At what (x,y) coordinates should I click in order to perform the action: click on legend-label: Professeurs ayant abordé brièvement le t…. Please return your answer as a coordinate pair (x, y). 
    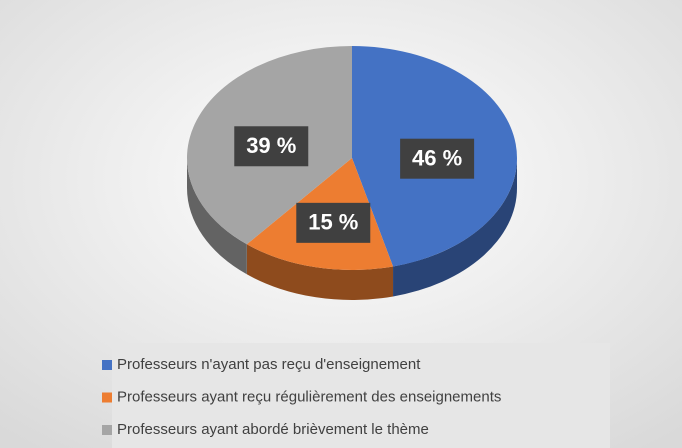
    Looking at the image, I should click on (273, 429).